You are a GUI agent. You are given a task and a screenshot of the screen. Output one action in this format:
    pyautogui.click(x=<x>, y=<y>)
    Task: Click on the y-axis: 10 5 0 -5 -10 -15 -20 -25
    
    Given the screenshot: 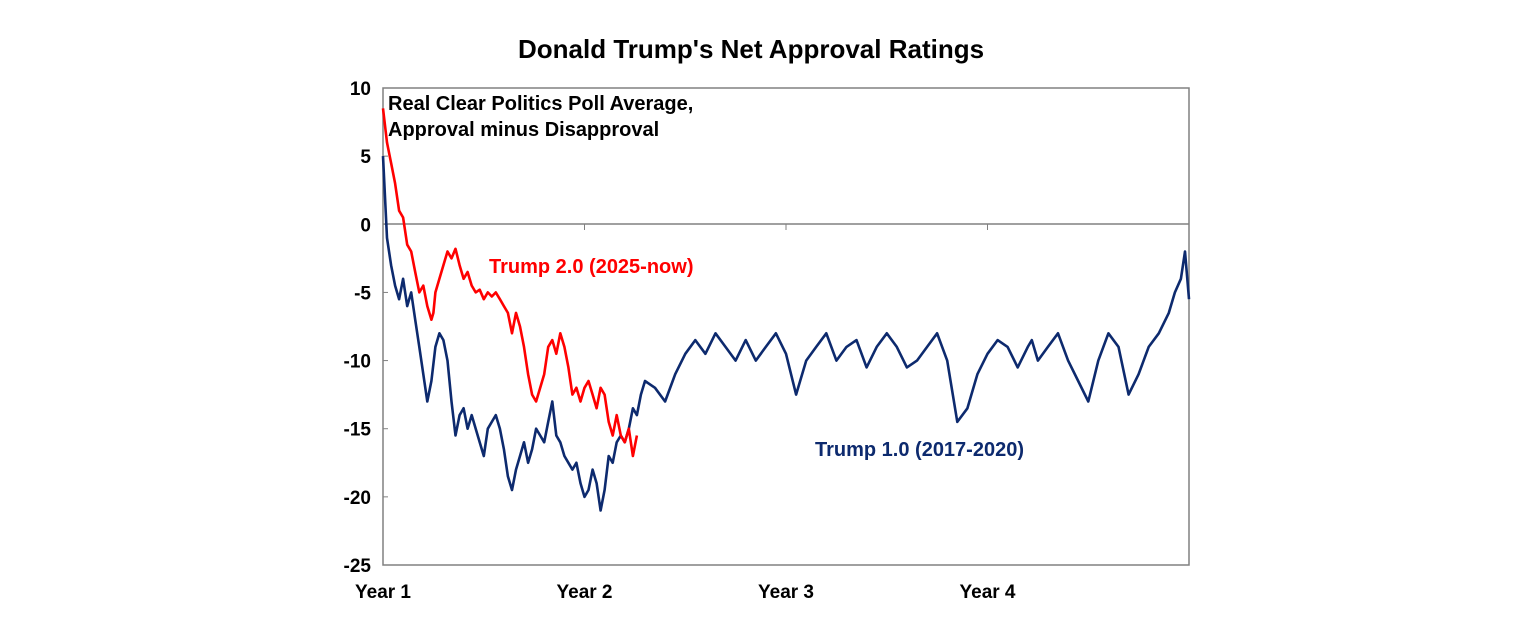 What is the action you would take?
    pyautogui.click(x=366, y=328)
    